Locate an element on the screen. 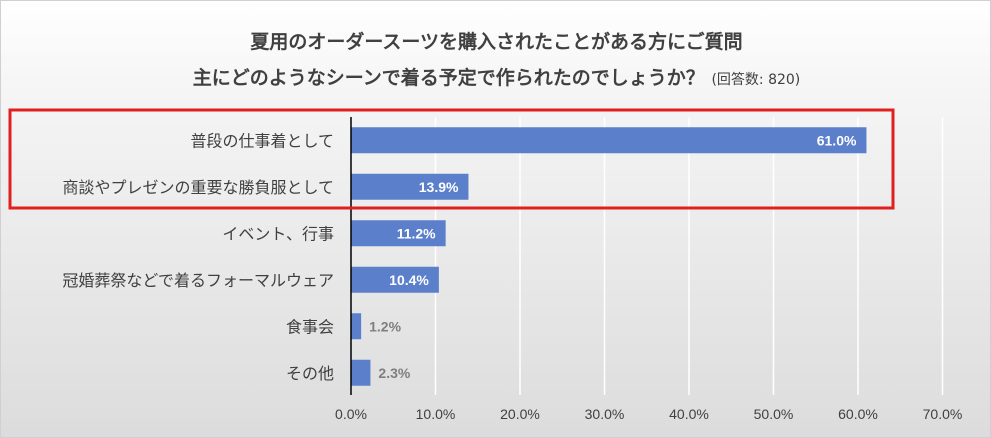  data-label: 2.3% is located at coordinates (394, 373).